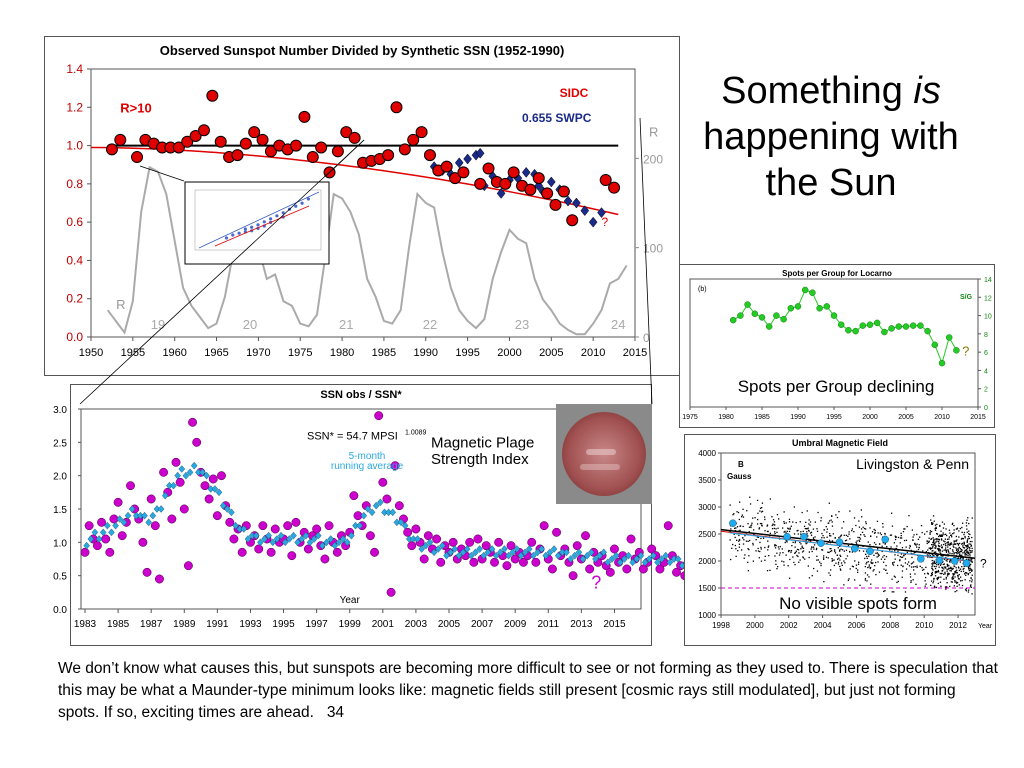 Image resolution: width=1024 pixels, height=768 pixels. What do you see at coordinates (707, 588) in the screenshot?
I see `y-tick-label: 1500` at bounding box center [707, 588].